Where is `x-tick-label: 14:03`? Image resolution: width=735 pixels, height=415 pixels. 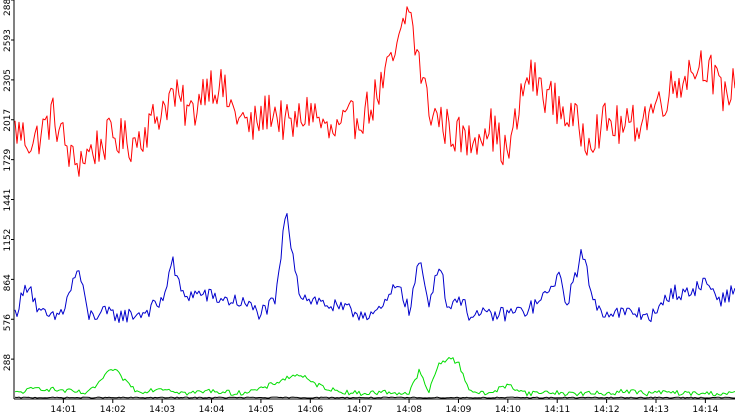 x-tick-label: 14:03 is located at coordinates (162, 410).